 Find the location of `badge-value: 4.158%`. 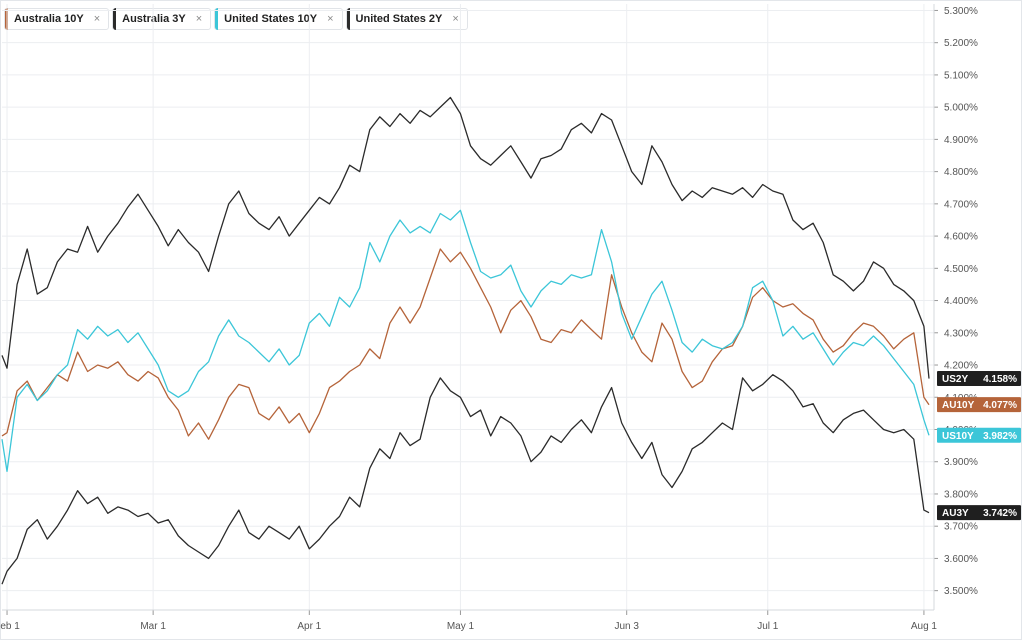

badge-value: 4.158% is located at coordinates (1000, 379).